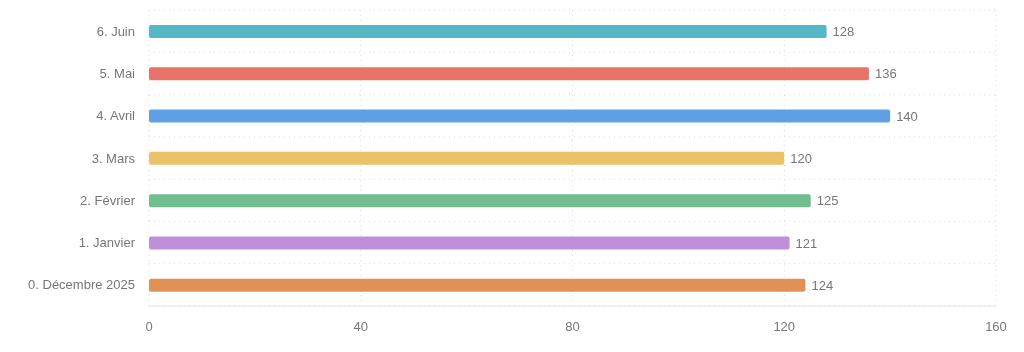  I want to click on y-tick-label: 4. Avril, so click(116, 116).